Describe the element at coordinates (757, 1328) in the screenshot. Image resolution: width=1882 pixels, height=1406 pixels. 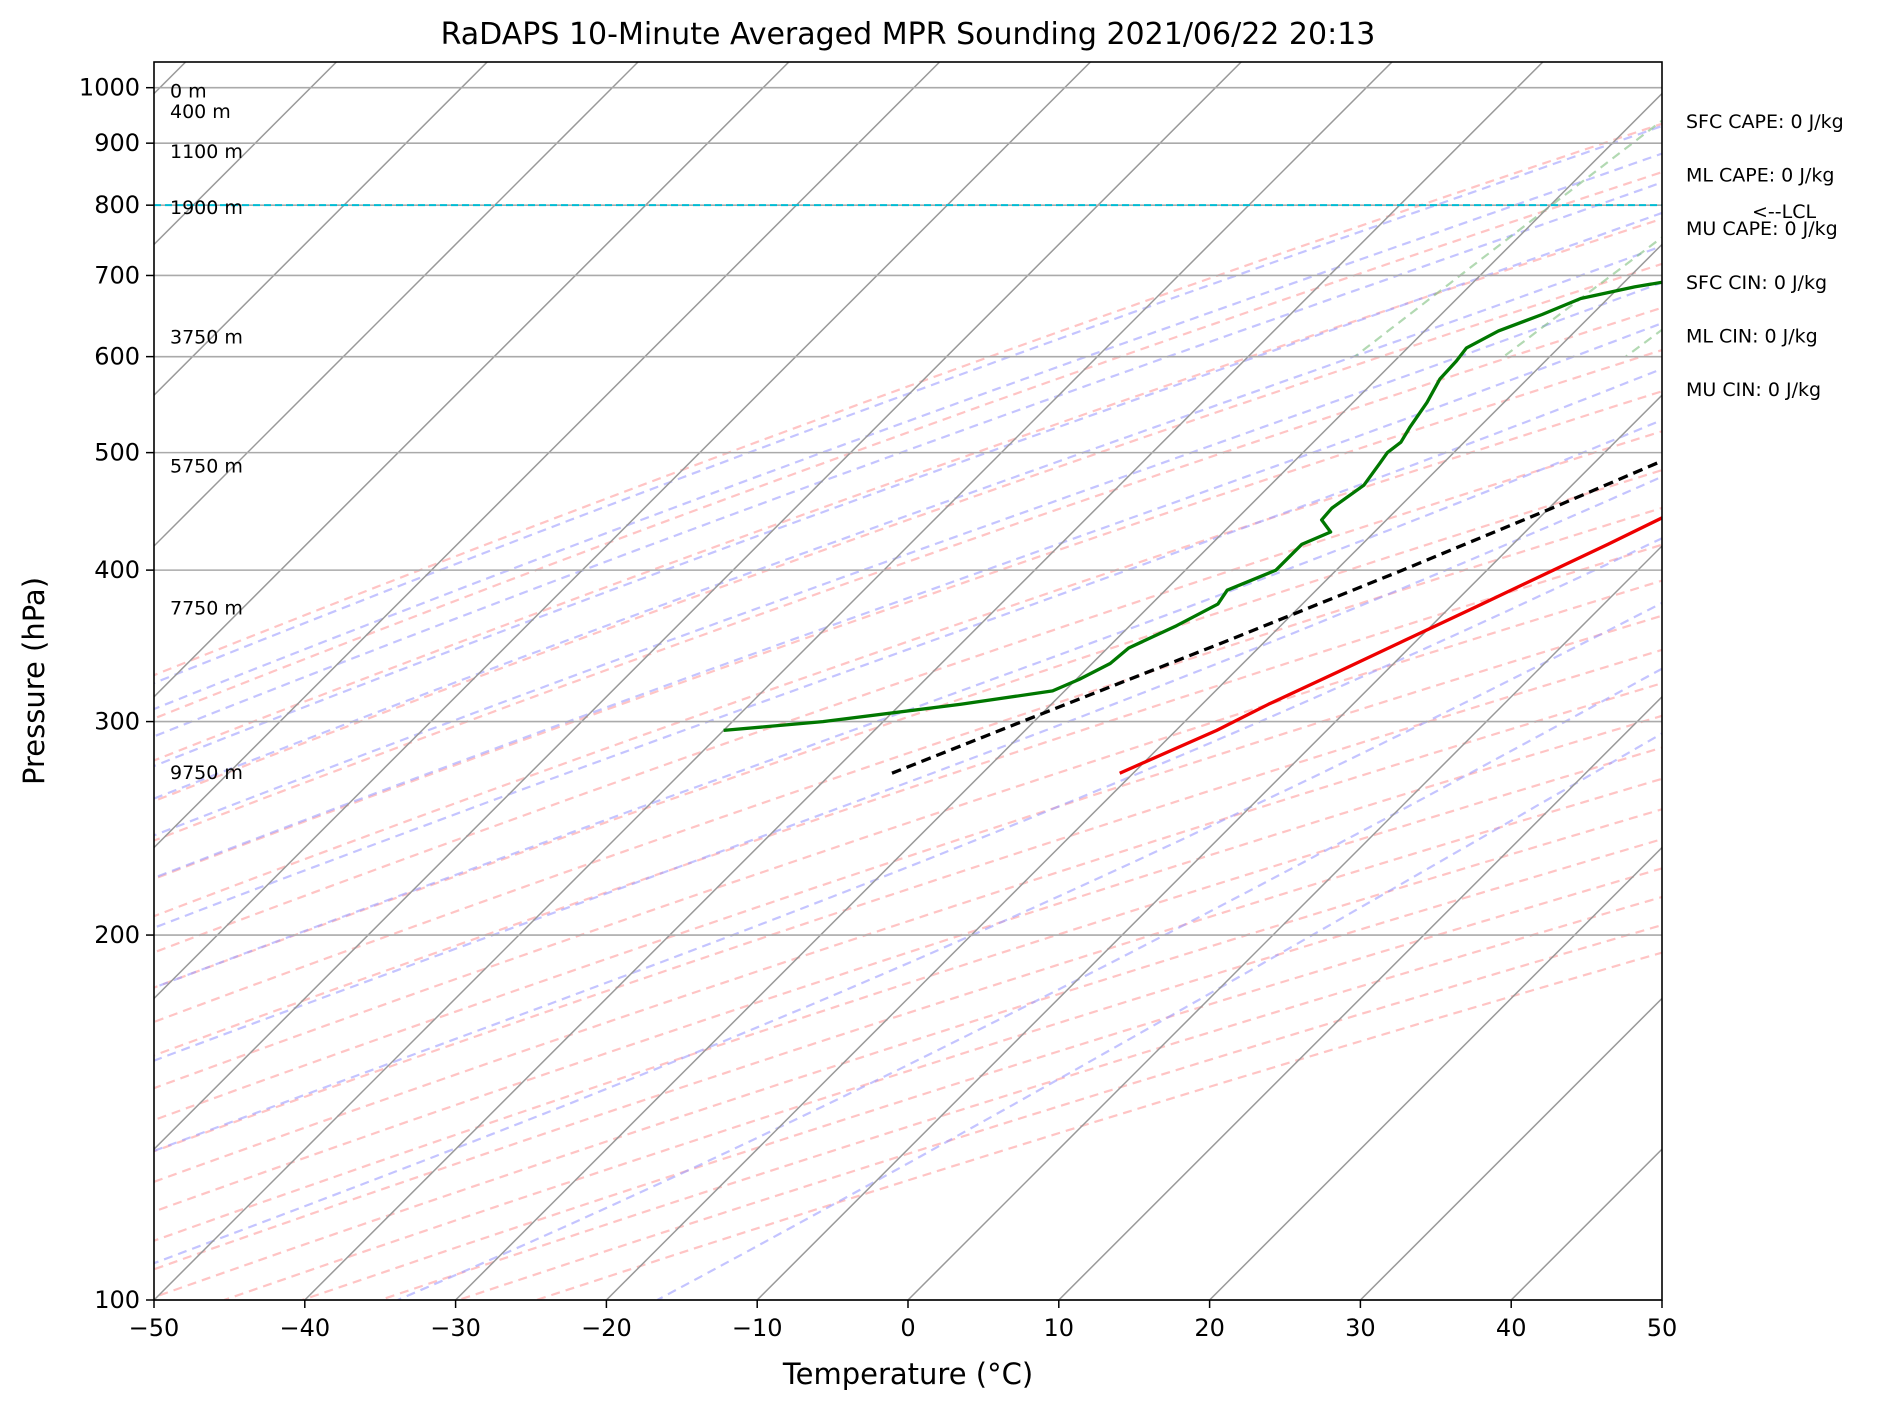
I see `x-tick-label: −10` at that location.